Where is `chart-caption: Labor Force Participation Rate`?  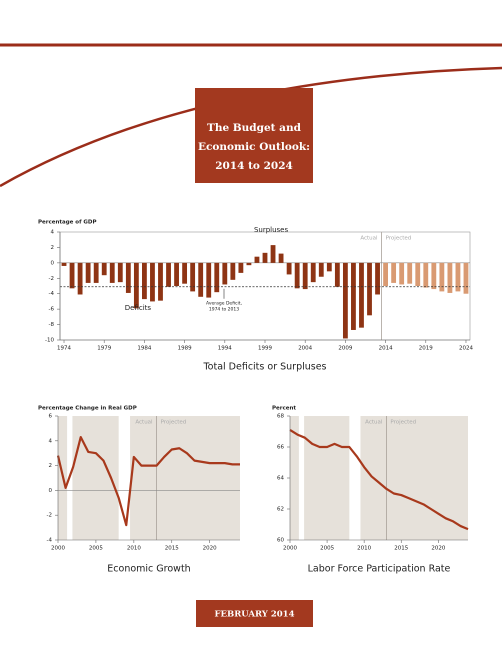 chart-caption: Labor Force Participation Rate is located at coordinates (379, 569).